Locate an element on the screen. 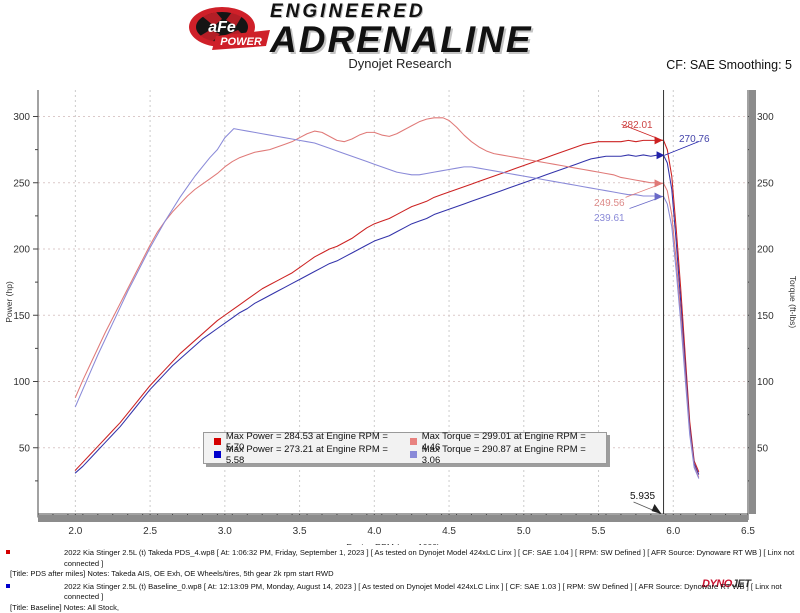 Image resolution: width=800 pixels, height=613 pixels. svg-text: 4.0 is located at coordinates (374, 531).